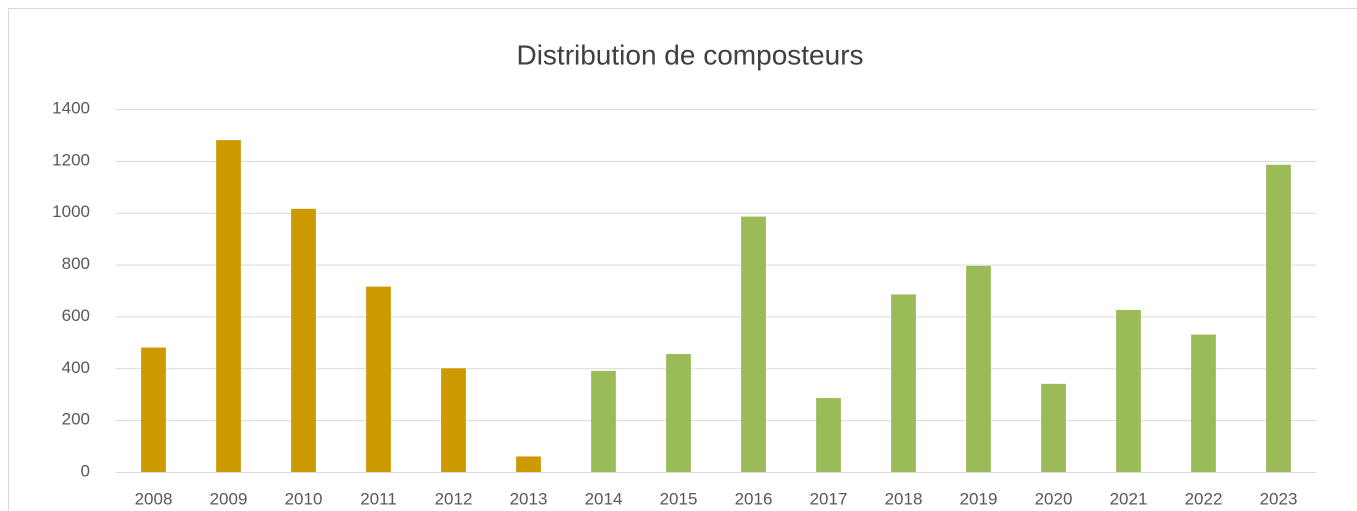  I want to click on x-tick-label: 2018, so click(904, 498).